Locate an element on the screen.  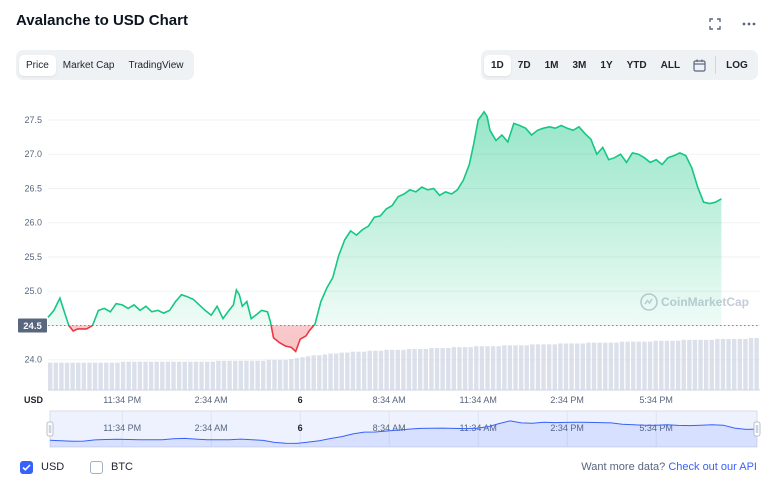
range-1y: 1Y is located at coordinates (606, 65).